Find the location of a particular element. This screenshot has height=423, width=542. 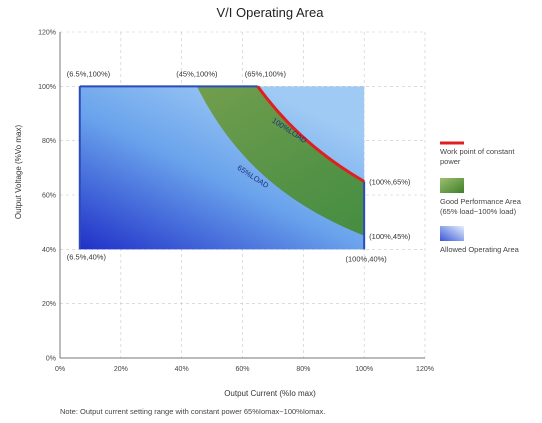

point-annotation: (100%,40%) is located at coordinates (367, 258).